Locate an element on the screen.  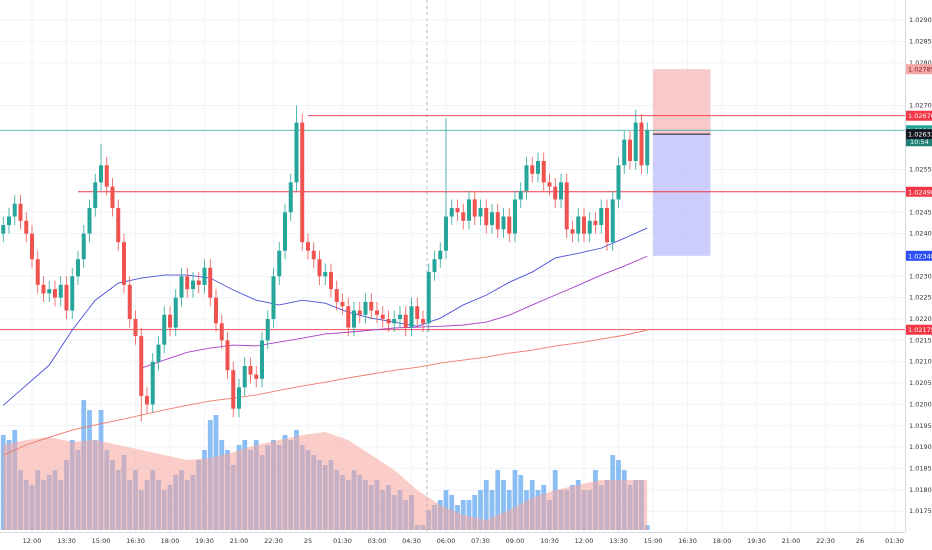
y-tick-label: 1.02100 is located at coordinates (920, 362).